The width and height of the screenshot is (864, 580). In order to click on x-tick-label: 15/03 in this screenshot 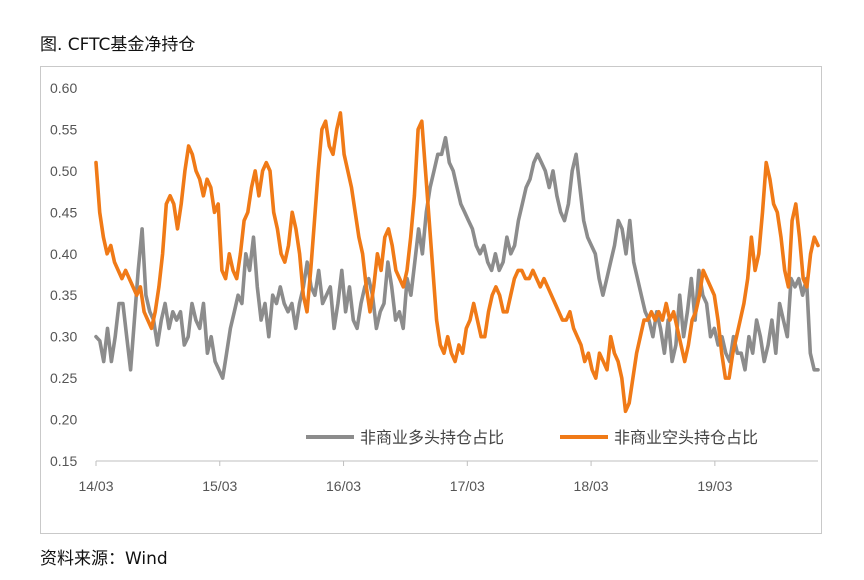, I will do `click(219, 486)`.